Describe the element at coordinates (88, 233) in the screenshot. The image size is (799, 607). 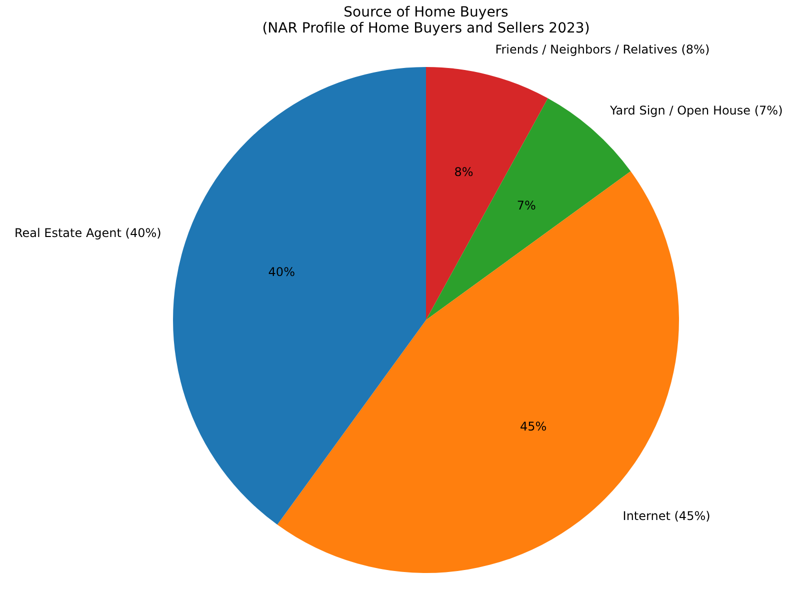
I see `slice-label: Real Estate Agent (40%)` at that location.